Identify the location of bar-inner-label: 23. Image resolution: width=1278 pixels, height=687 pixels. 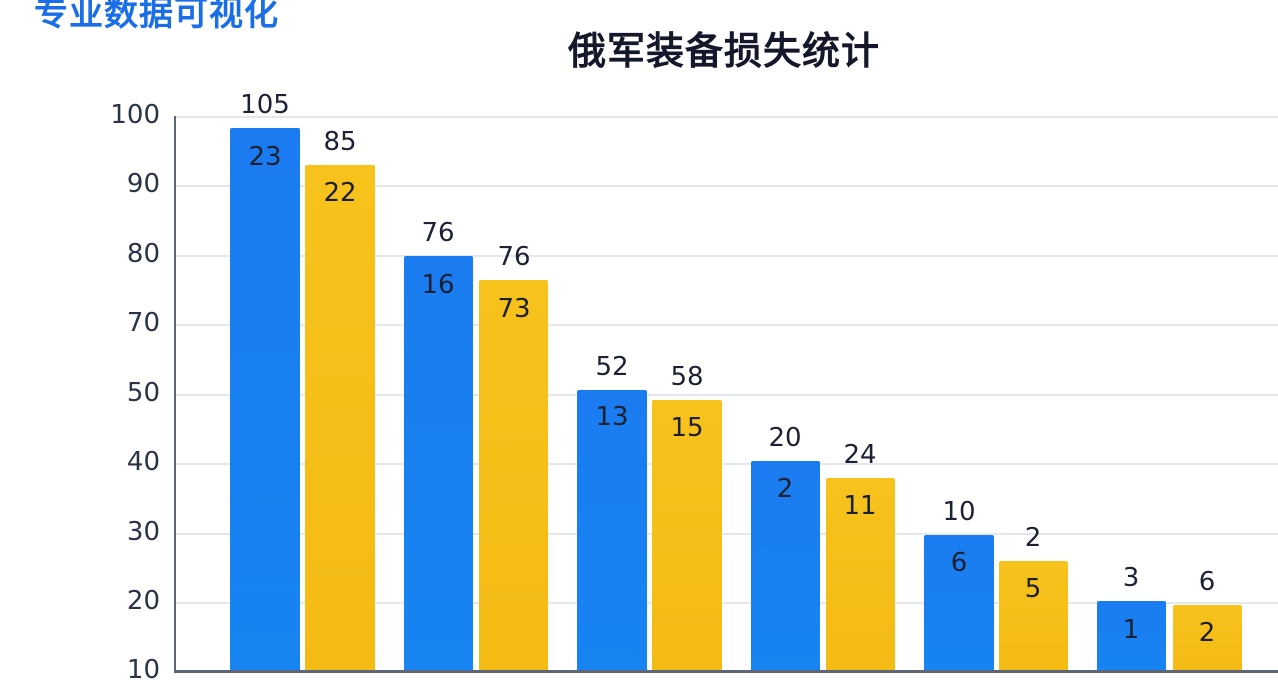
(265, 157).